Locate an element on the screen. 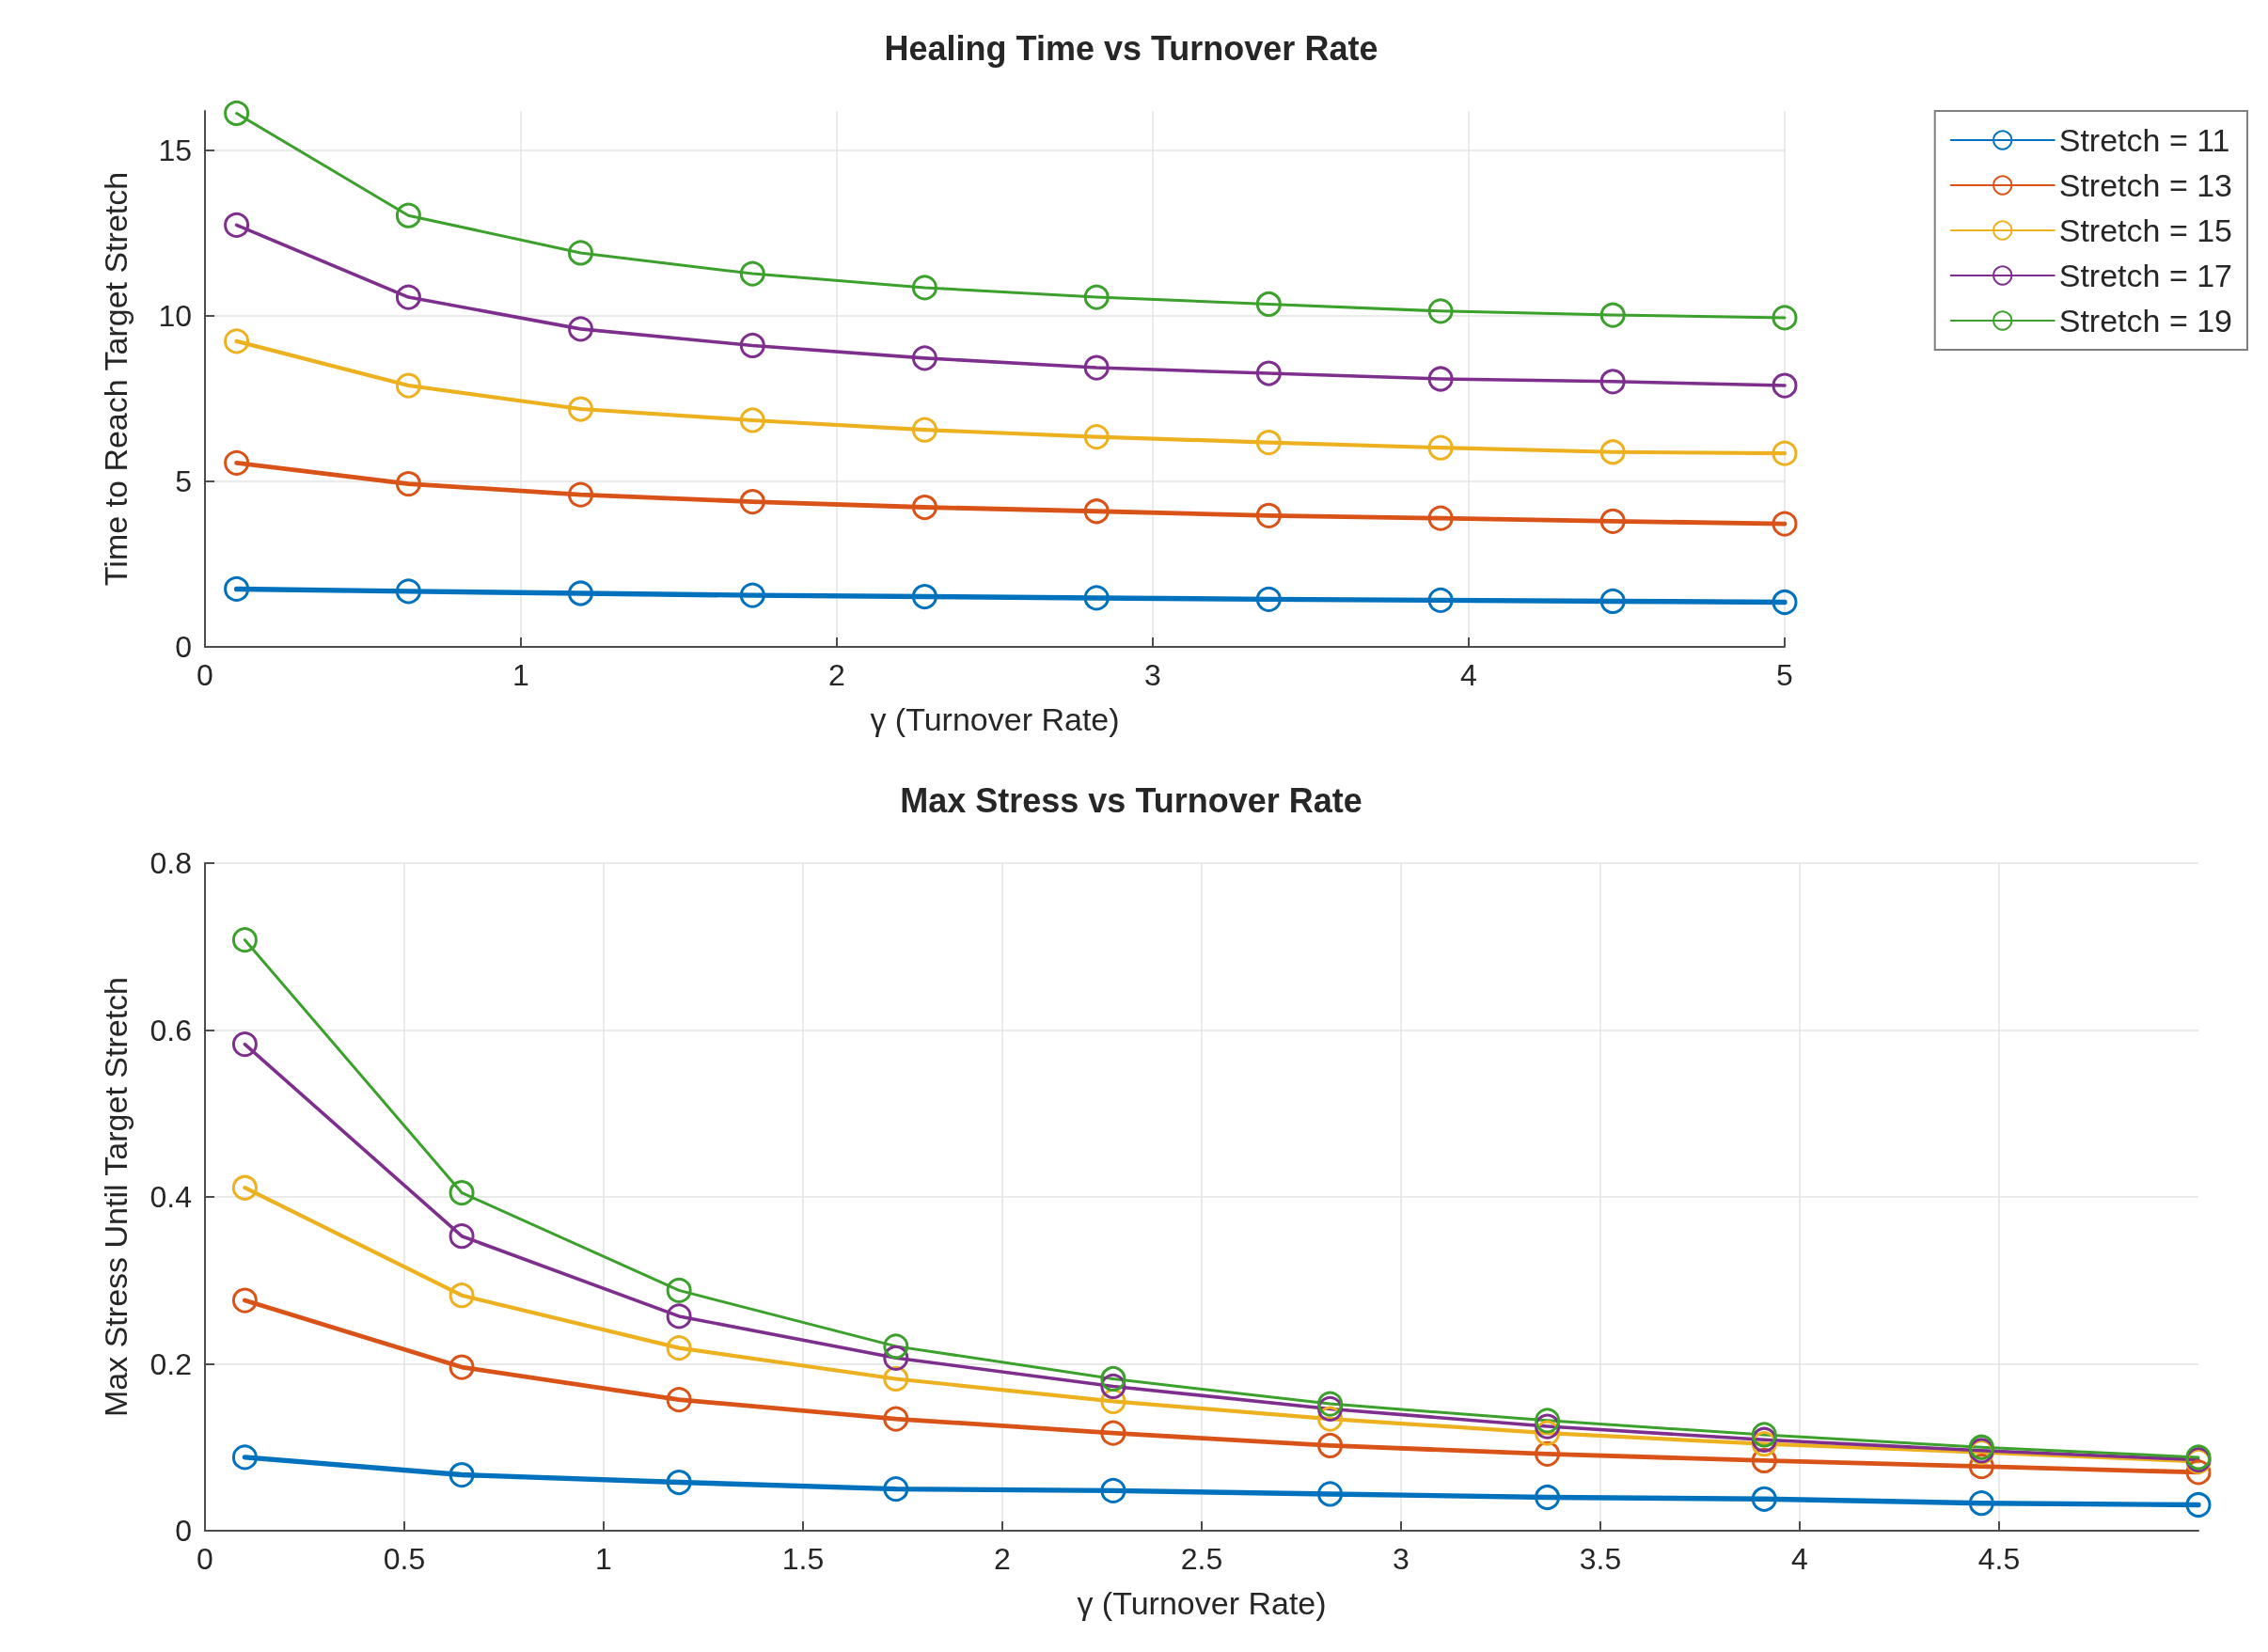 This screenshot has width=2268, height=1652. x-tick-label: 3.5 is located at coordinates (1601, 1559).